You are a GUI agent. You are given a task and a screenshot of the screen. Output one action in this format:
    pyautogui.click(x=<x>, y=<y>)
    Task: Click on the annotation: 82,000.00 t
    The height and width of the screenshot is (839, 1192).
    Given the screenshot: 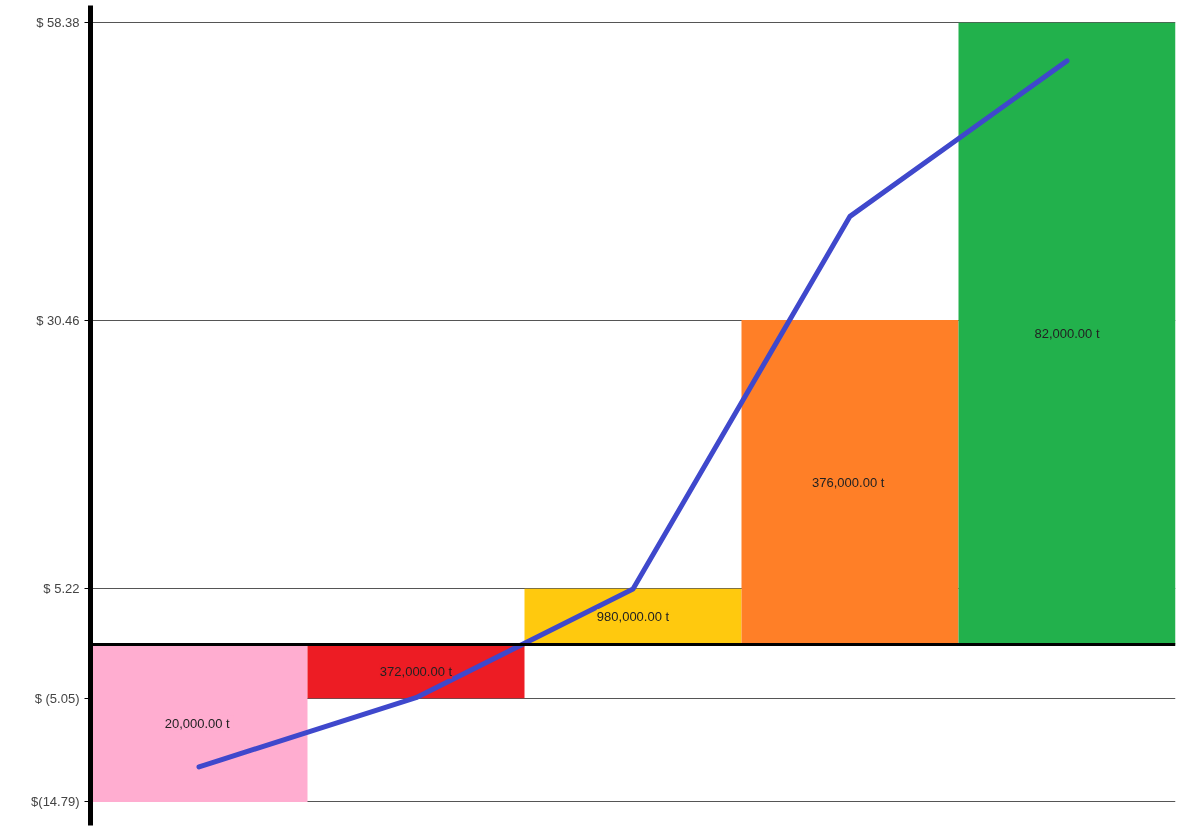 What is the action you would take?
    pyautogui.click(x=1067, y=334)
    